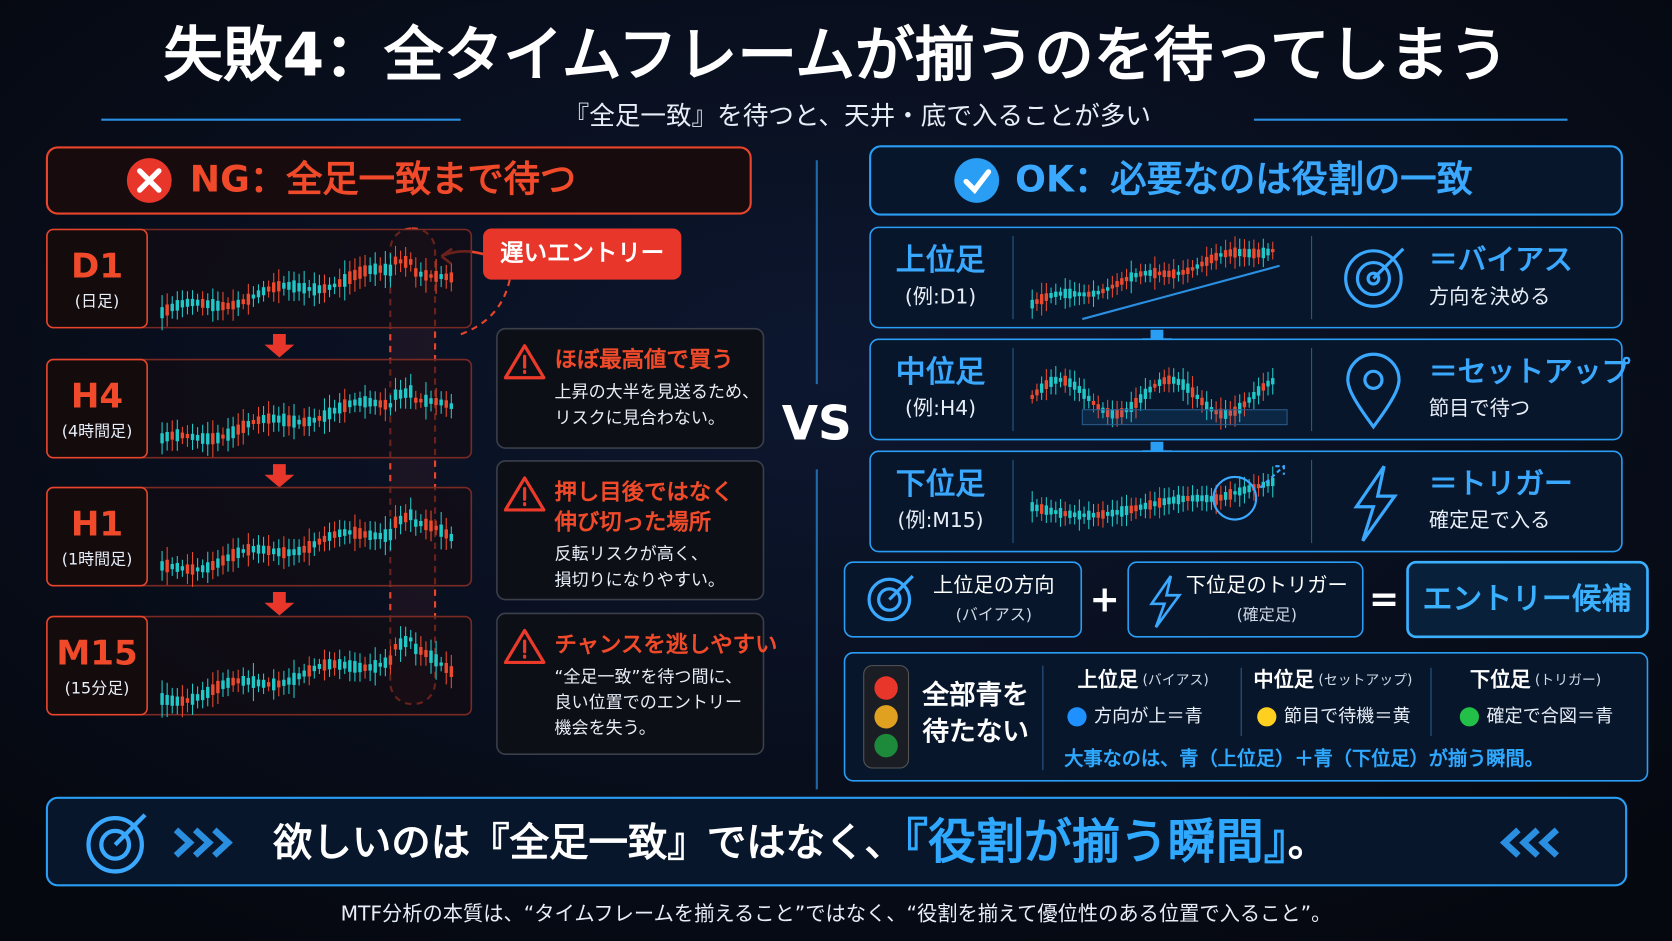  Describe the element at coordinates (941, 260) in the screenshot. I see `row-label: 上位足` at that location.